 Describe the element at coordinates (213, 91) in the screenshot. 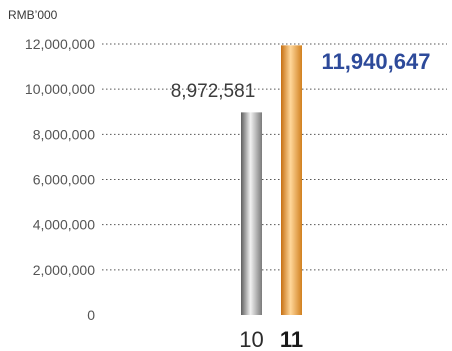

I see `data-label-10: 8,972,581` at that location.